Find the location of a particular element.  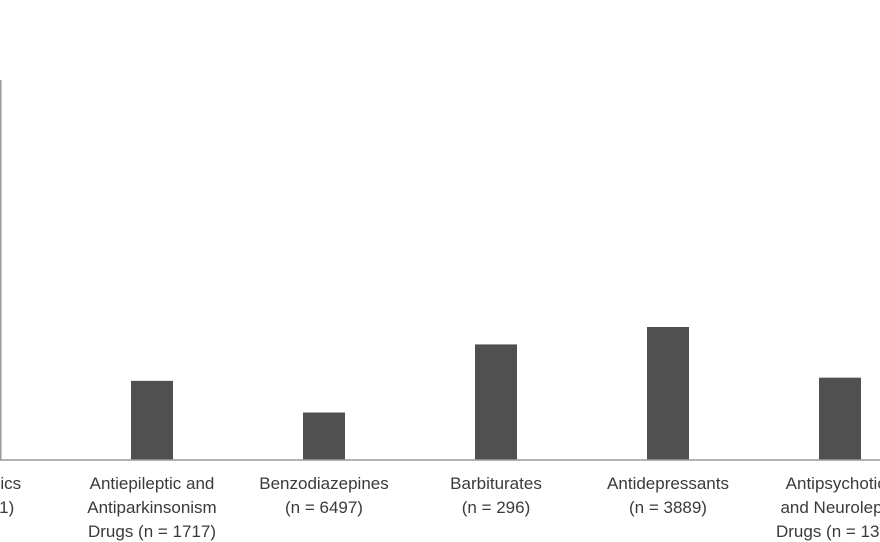

category-label-1-line-0: Antiepileptic and is located at coordinates (152, 483).